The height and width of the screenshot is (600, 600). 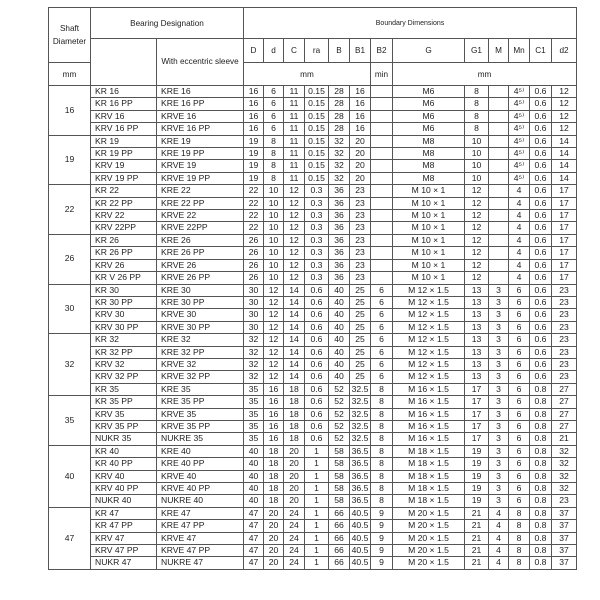 I want to click on eccentric-designation-cell: KRVE 40, so click(x=200, y=476).